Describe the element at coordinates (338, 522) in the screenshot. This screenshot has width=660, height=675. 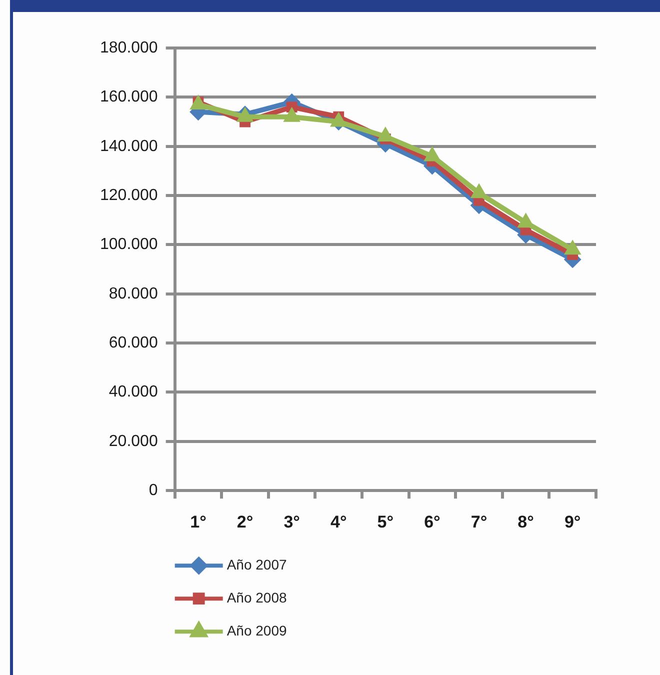
I see `x-tick-label: 4°` at that location.